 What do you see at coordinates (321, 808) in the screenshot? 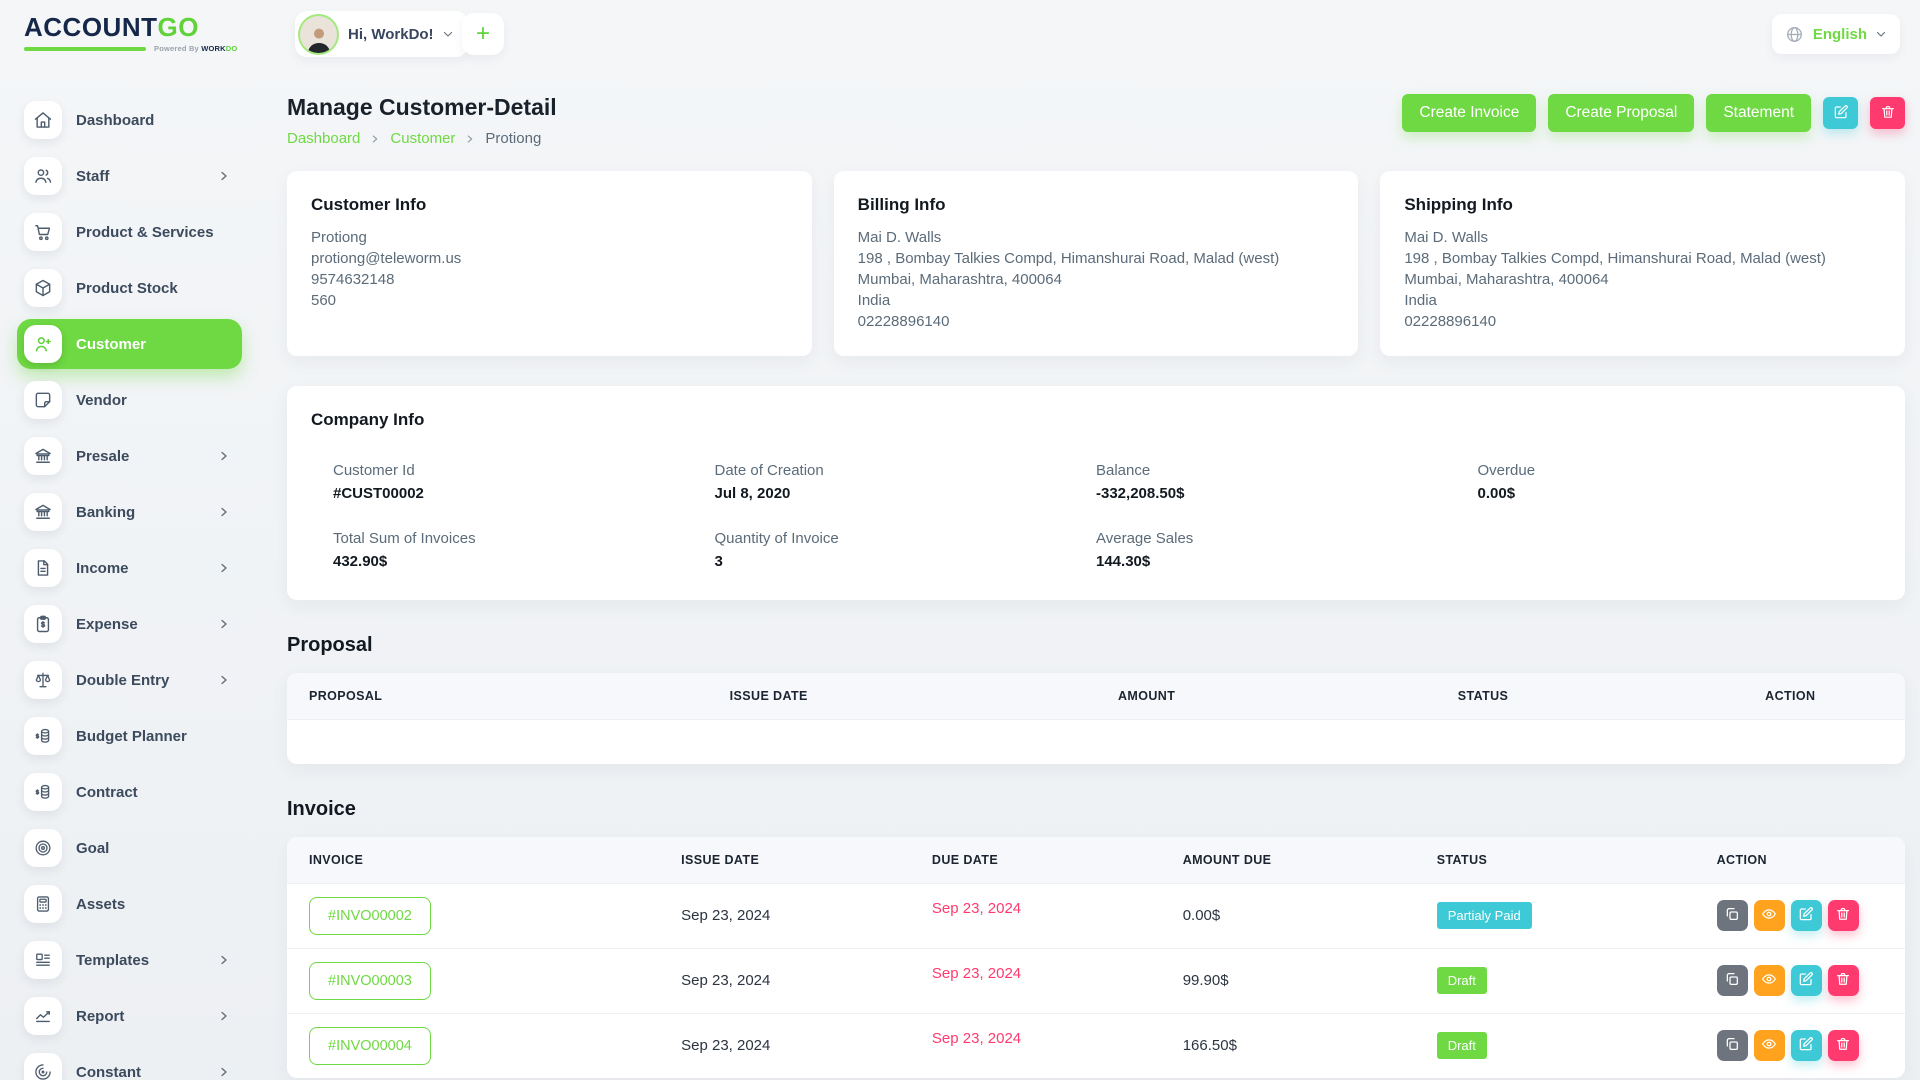
I see `invoice-section-title: Invoice` at bounding box center [321, 808].